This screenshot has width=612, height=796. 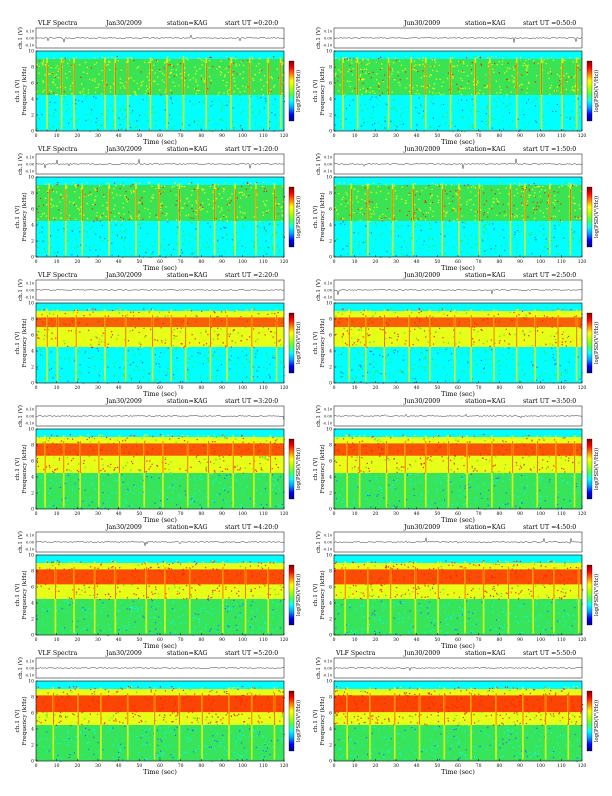 What do you see at coordinates (160, 142) in the screenshot?
I see `x-axis-label: Time (sec)` at bounding box center [160, 142].